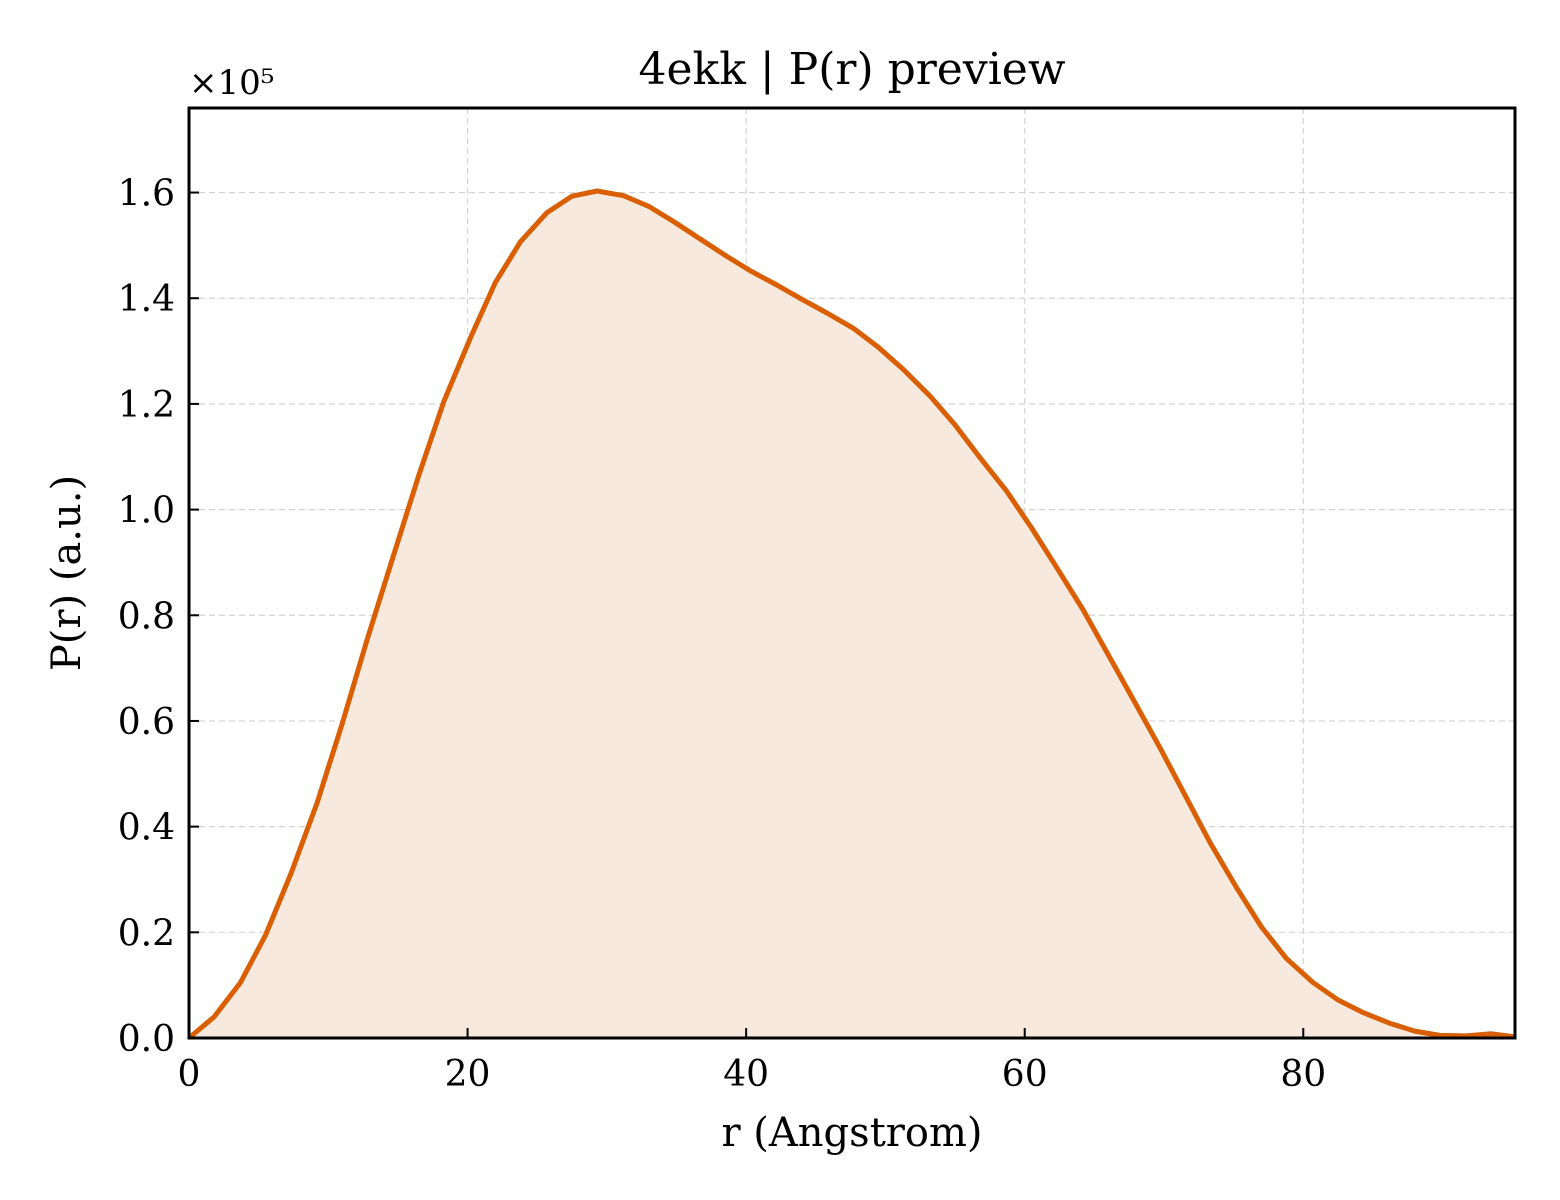  I want to click on x-tick-label: 40, so click(746, 1074).